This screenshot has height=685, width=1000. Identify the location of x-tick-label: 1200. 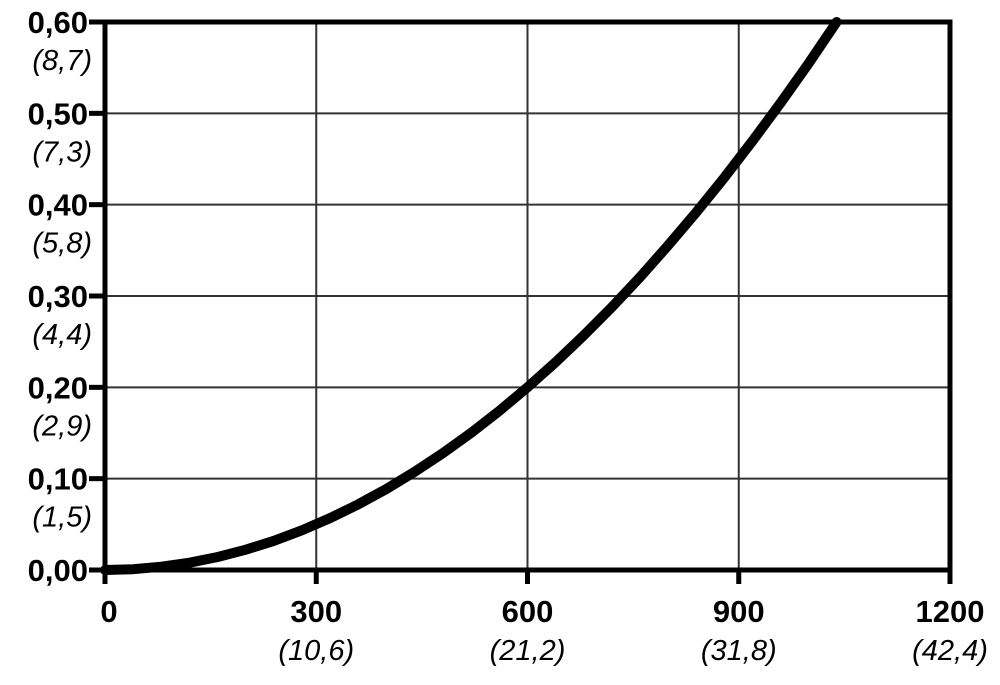
(950, 611).